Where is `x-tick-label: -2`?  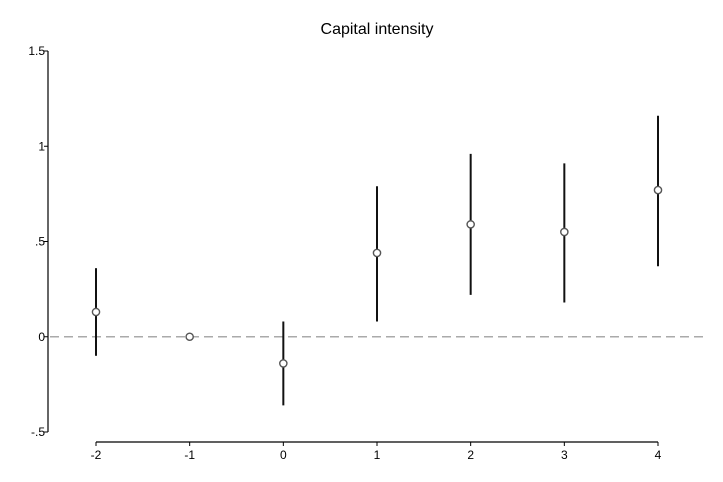 x-tick-label: -2 is located at coordinates (96, 455).